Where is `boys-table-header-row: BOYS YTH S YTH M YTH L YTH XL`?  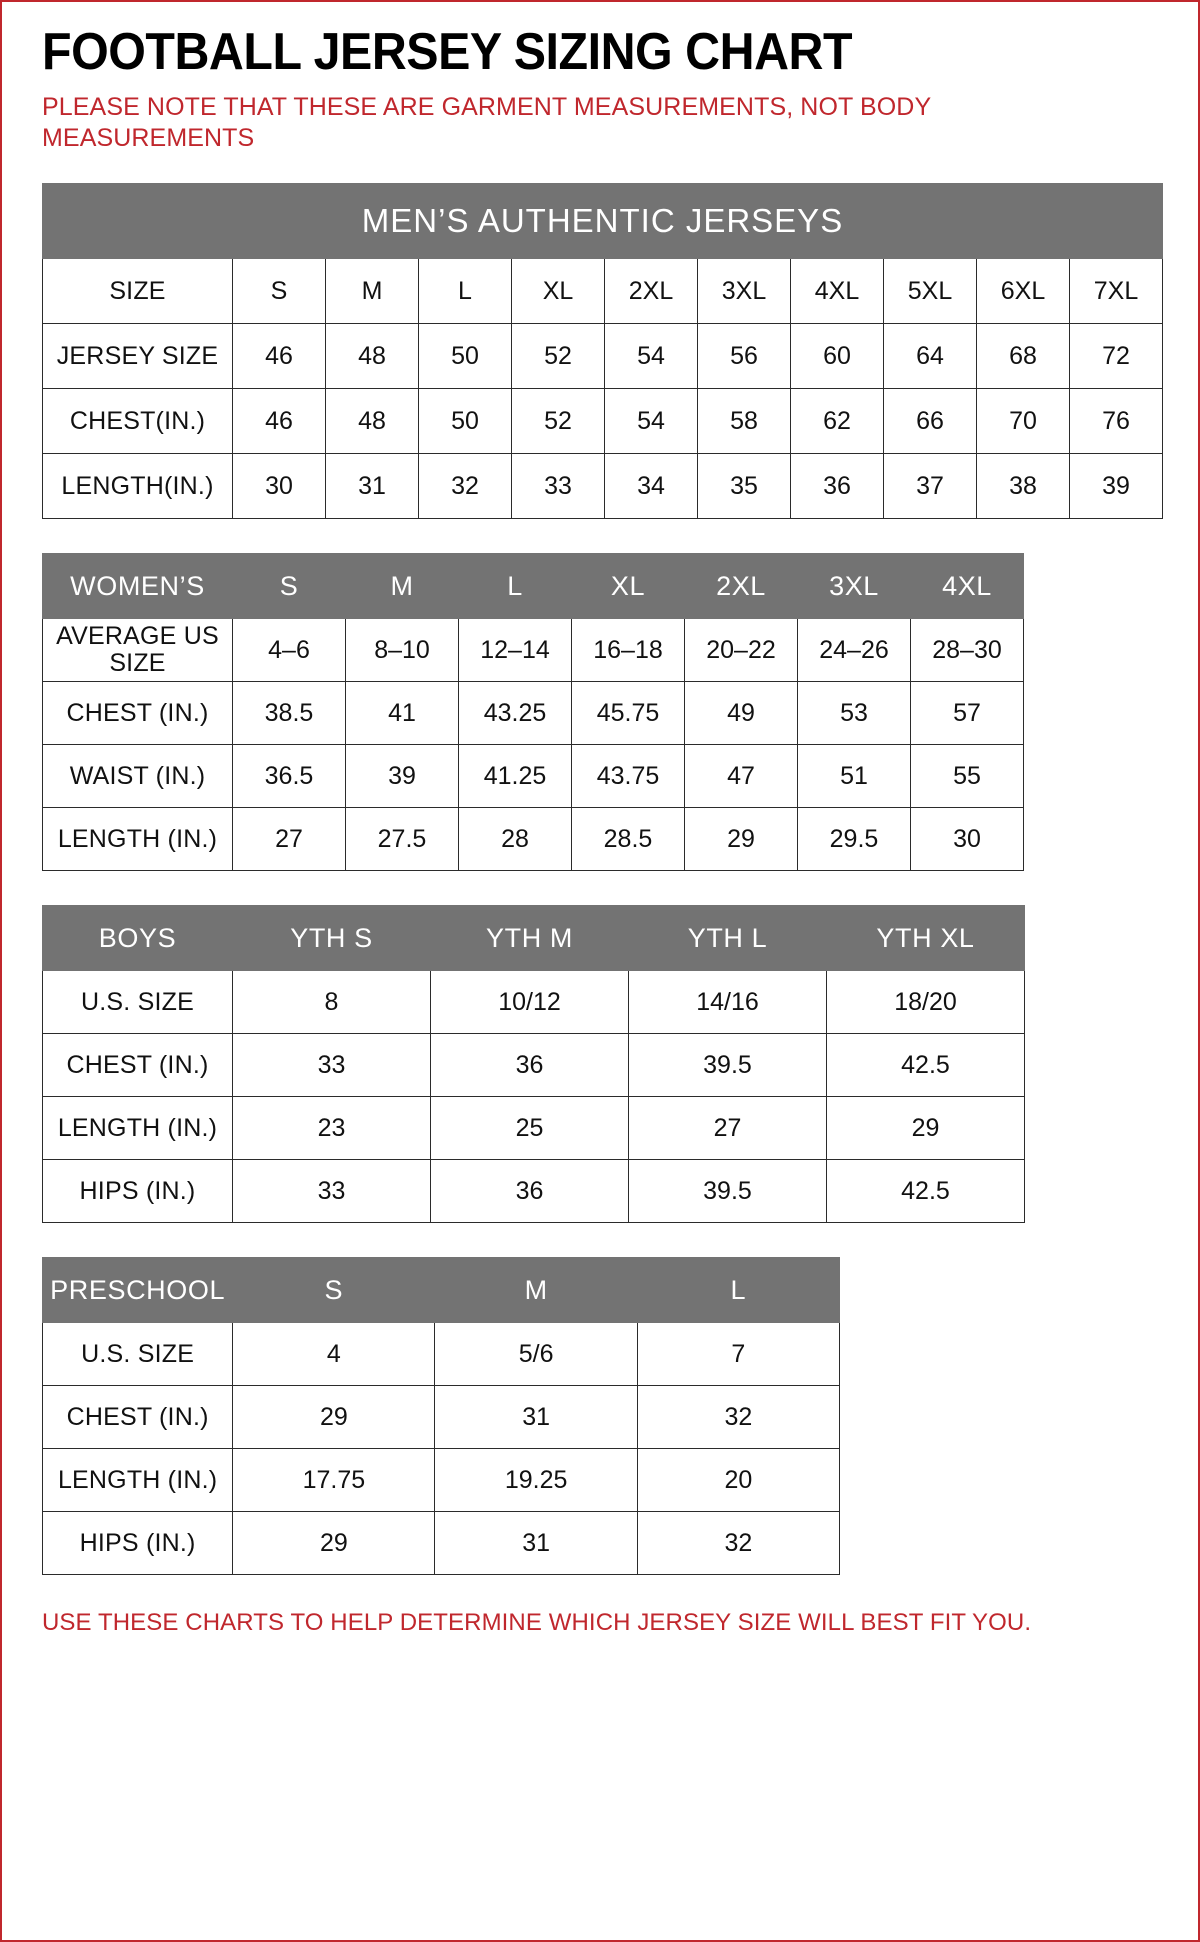
boys-table-header-row: BOYS YTH S YTH M YTH L YTH XL is located at coordinates (533, 938).